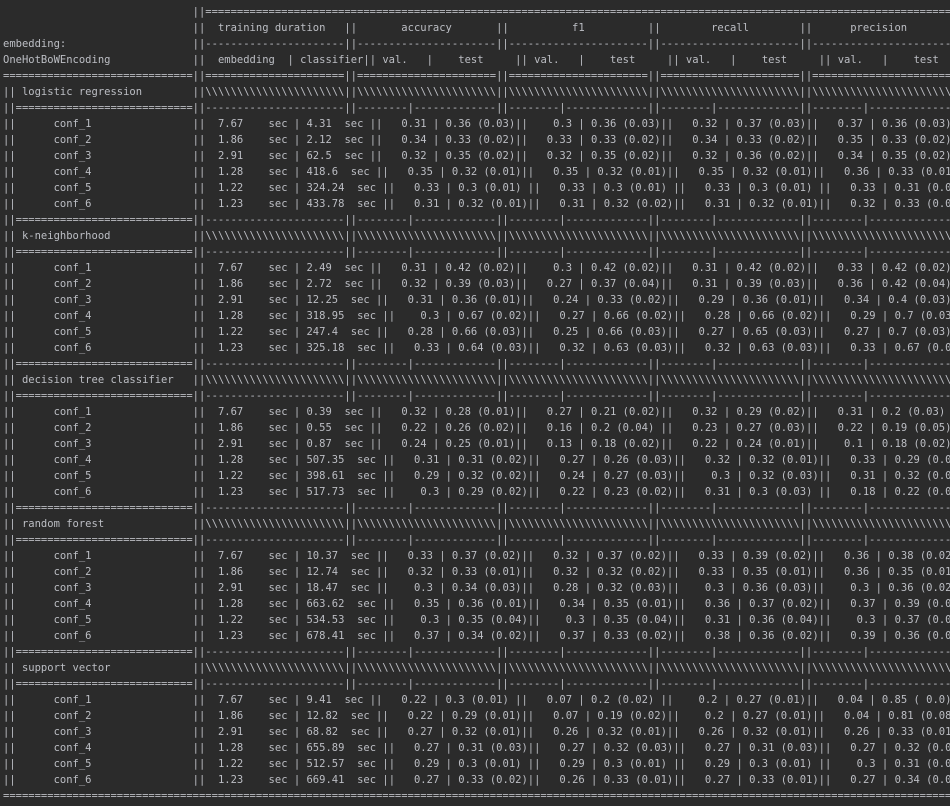 This screenshot has width=950, height=806. Describe the element at coordinates (626, 412) in the screenshot. I see `test-score: 0.21 (0.02)` at that location.